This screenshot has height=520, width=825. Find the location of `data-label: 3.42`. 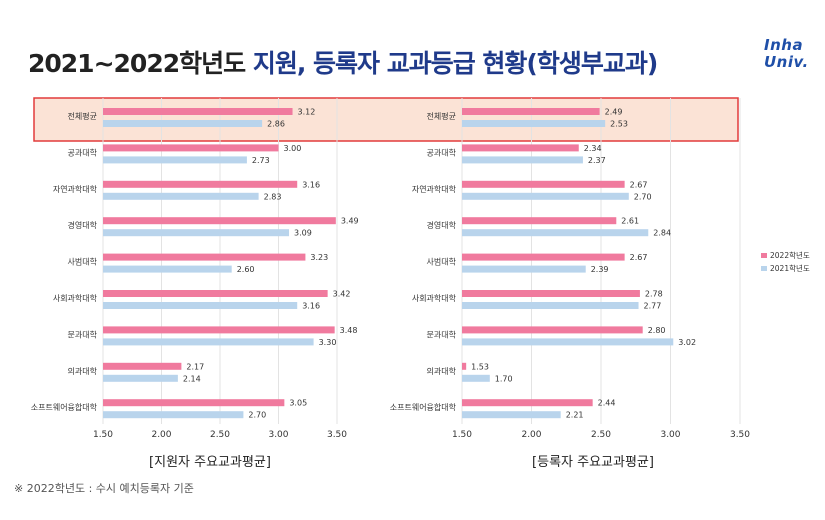

data-label: 3.42 is located at coordinates (342, 294).